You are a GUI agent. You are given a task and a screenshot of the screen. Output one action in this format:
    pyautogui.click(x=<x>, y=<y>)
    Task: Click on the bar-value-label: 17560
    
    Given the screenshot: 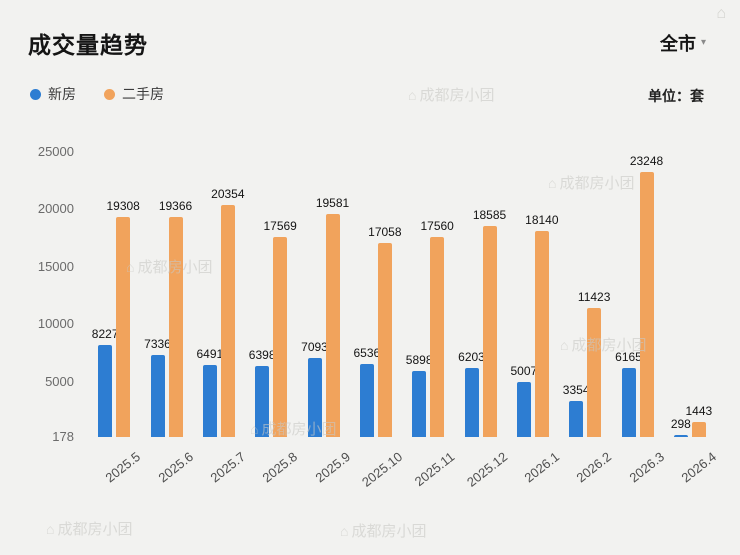 What is the action you would take?
    pyautogui.click(x=437, y=226)
    